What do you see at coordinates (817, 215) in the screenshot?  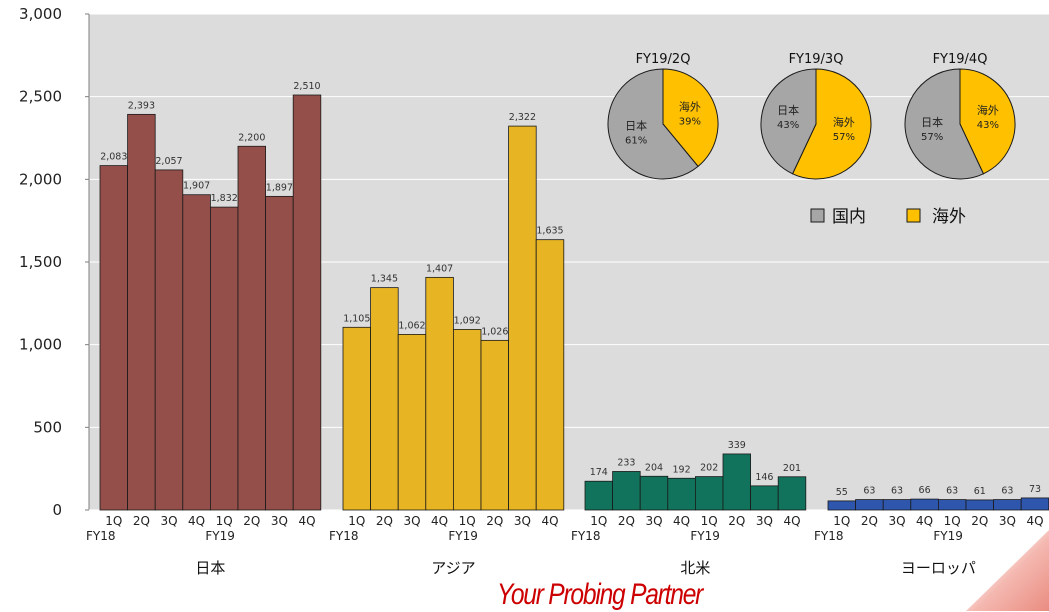 I see `legend-swatch-domestic` at bounding box center [817, 215].